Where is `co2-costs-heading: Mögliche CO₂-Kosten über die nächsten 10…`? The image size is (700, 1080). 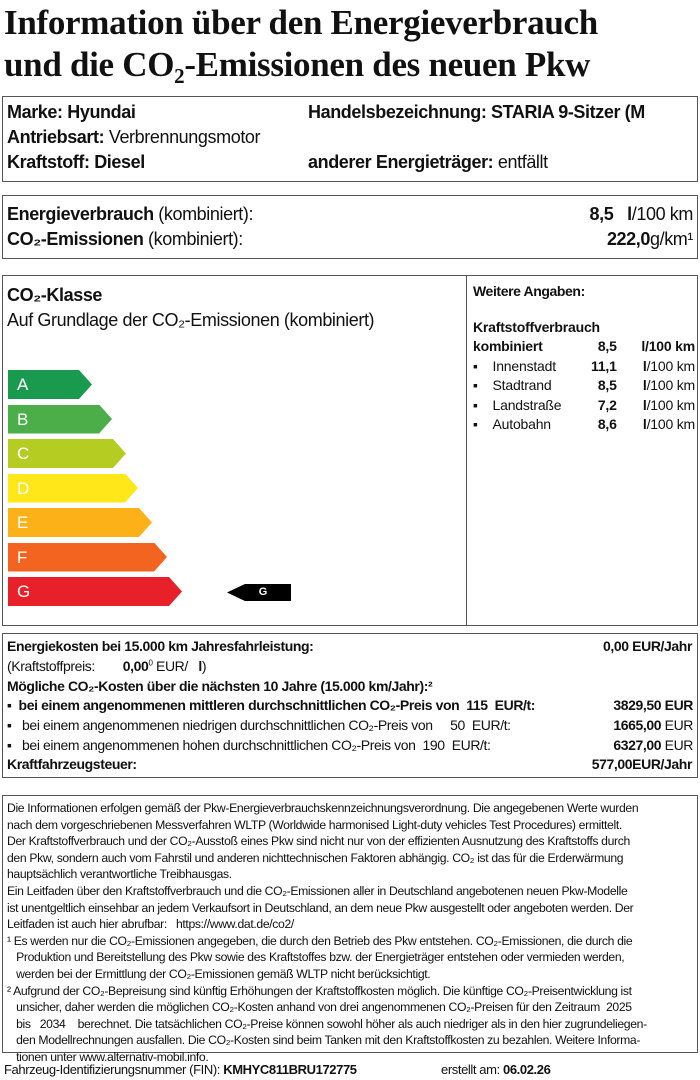
co2-costs-heading: Mögliche CO₂-Kosten über die nächsten 10… is located at coordinates (220, 686).